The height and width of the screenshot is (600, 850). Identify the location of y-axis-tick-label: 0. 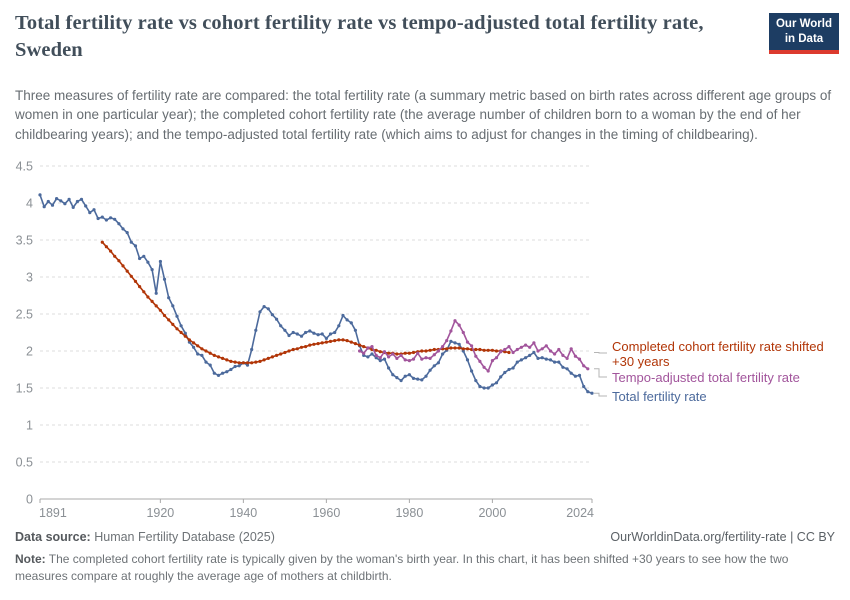
(29, 500).